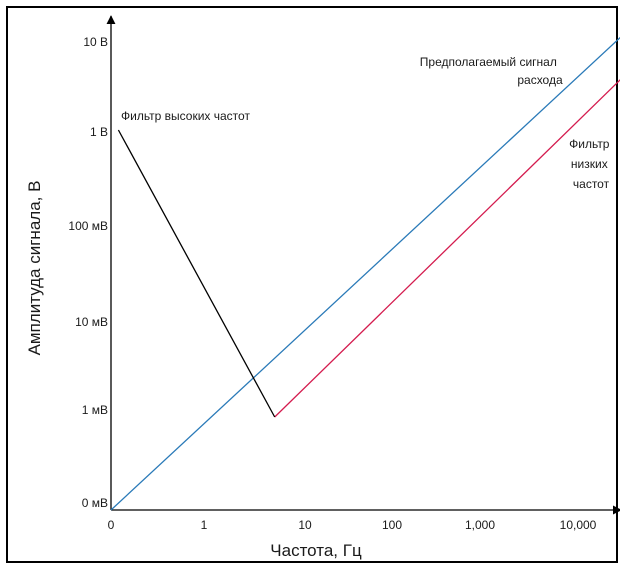 This screenshot has height=569, width=626. Describe the element at coordinates (392, 525) in the screenshot. I see `x-tick-label: 100` at that location.